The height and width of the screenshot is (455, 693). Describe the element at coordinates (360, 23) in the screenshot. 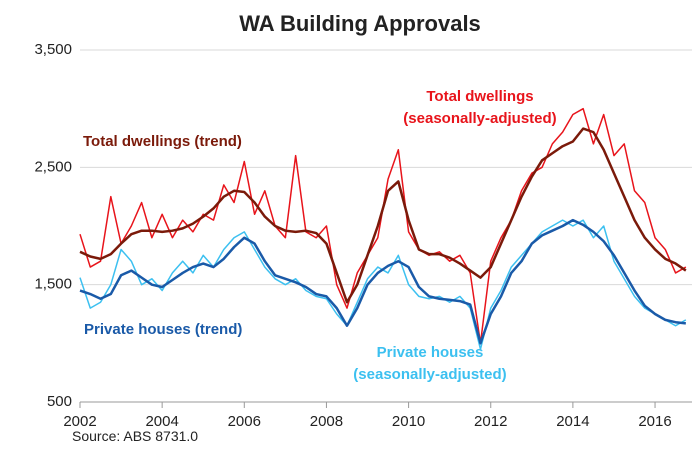

I see `chart-title: WA Building Approvals` at that location.